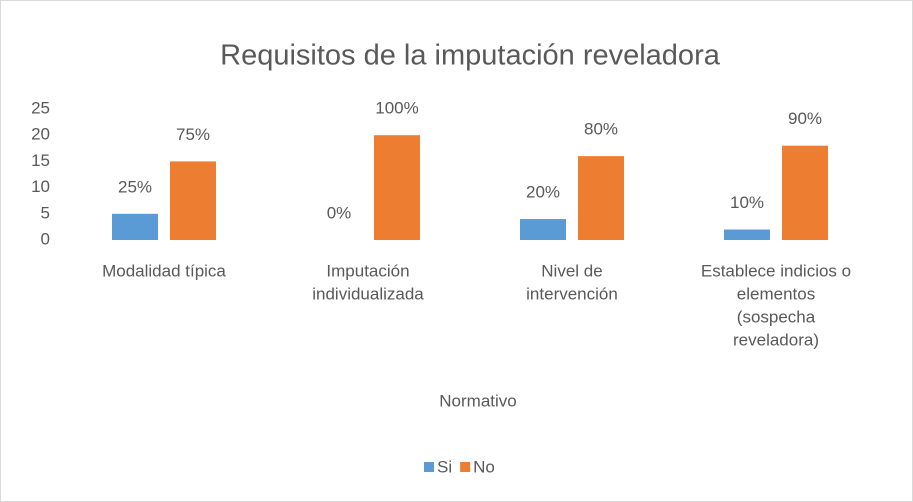  I want to click on x-tick-label: individualizada, so click(368, 293).